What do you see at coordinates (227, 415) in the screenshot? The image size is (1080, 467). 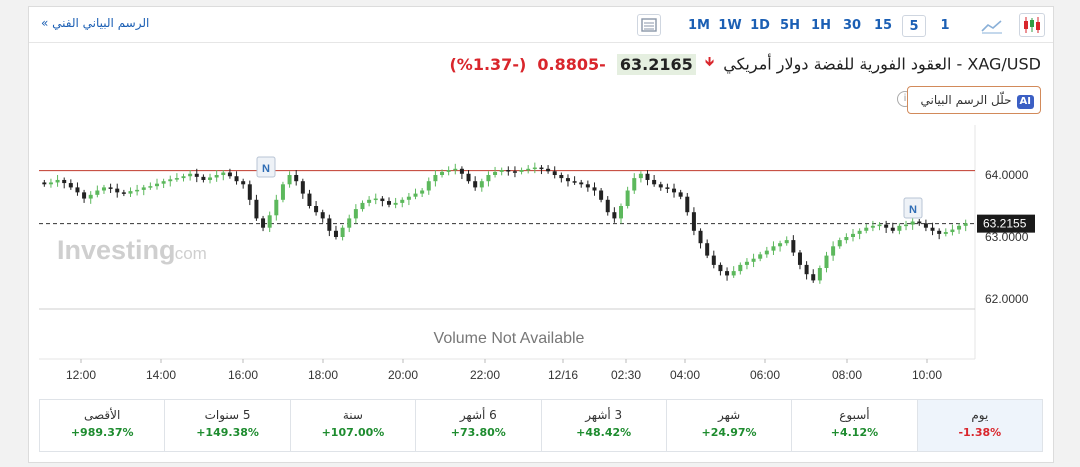 I see `stat-period-label: 5 سنوات` at bounding box center [227, 415].